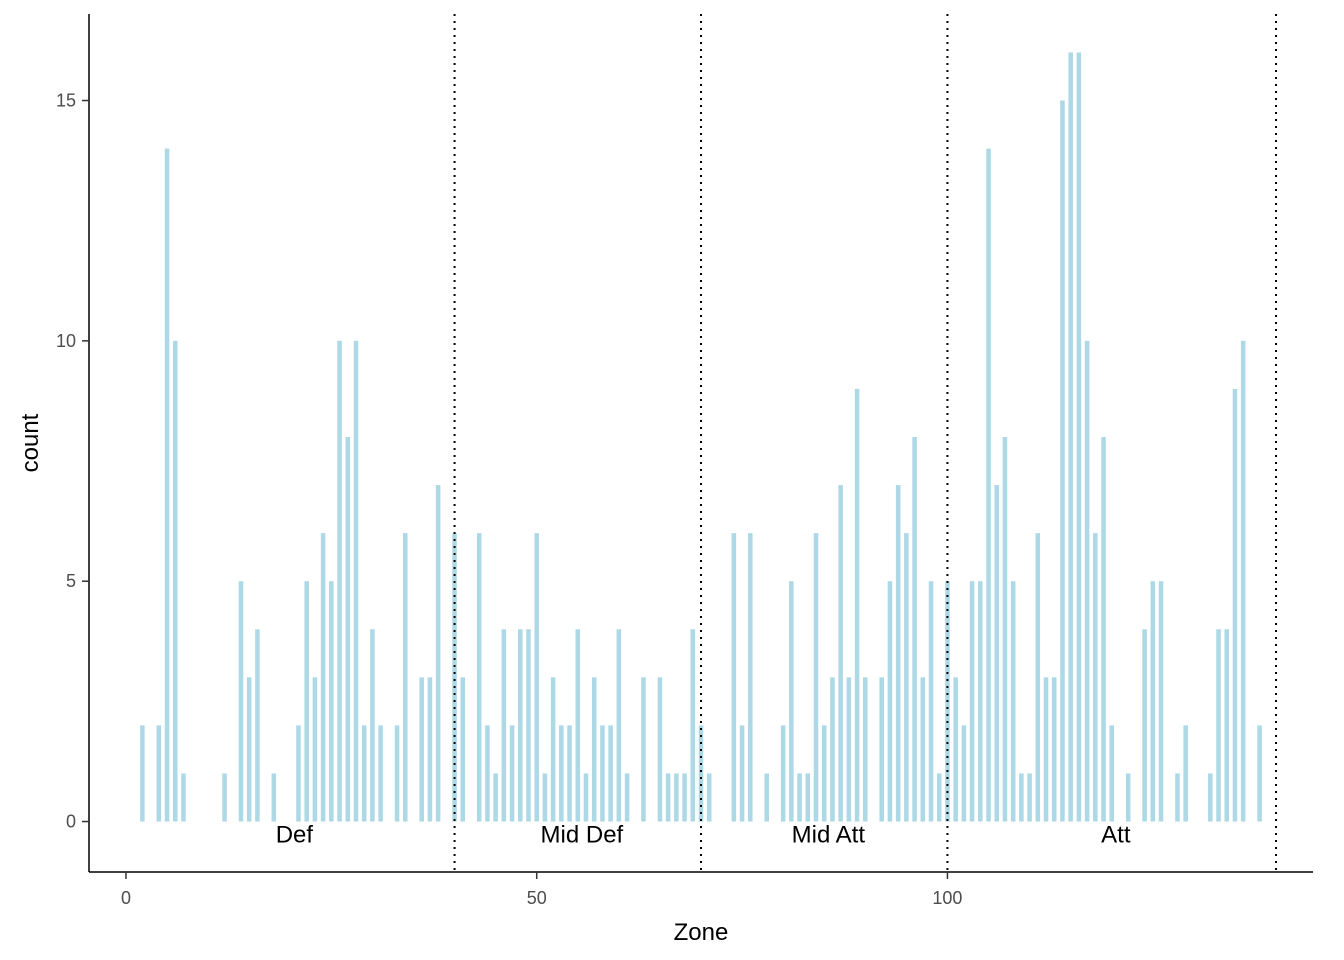 The height and width of the screenshot is (960, 1344). What do you see at coordinates (30, 442) in the screenshot?
I see `y-axis-title: count` at bounding box center [30, 442].